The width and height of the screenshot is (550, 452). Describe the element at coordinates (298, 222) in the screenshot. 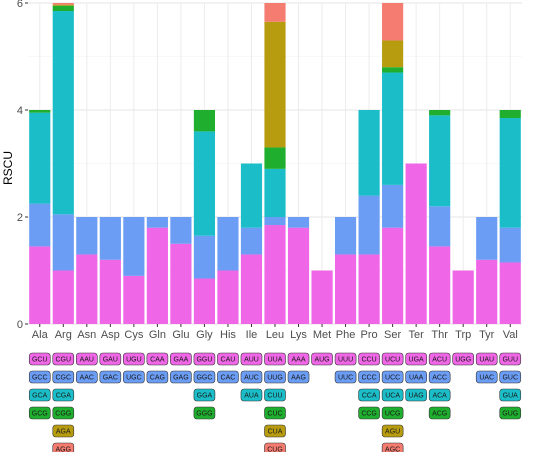

I see `bar-segment-lys-AAG` at that location.